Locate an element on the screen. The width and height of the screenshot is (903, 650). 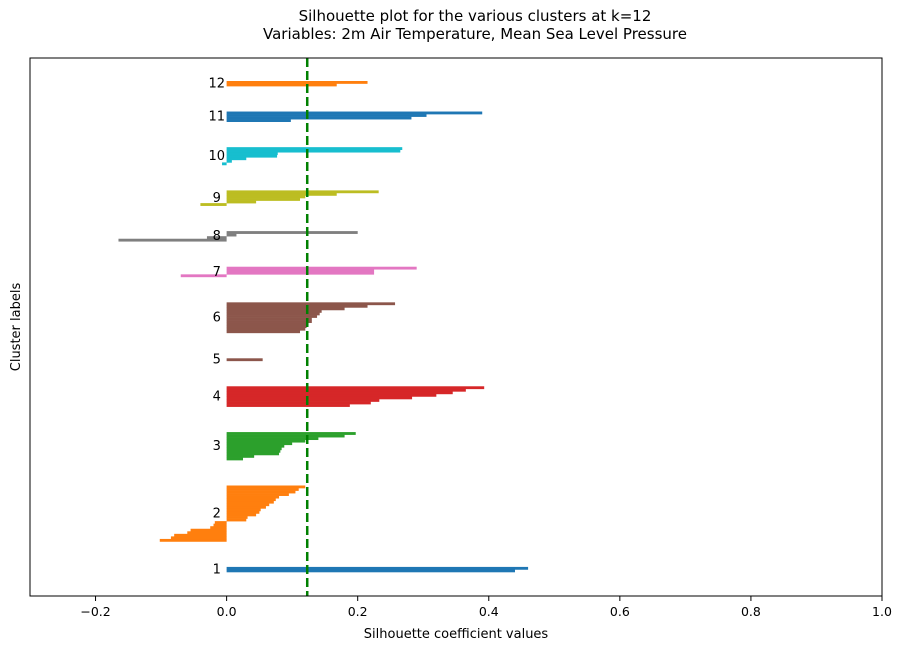
y-axis-label: Cluster labels is located at coordinates (16, 327).